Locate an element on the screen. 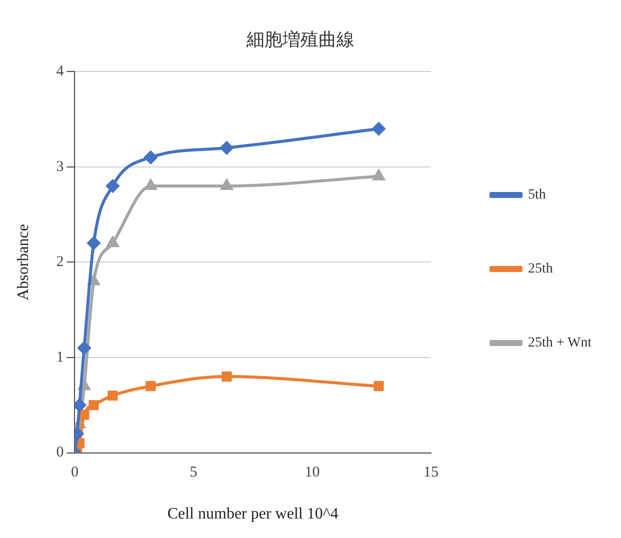 Image resolution: width=621 pixels, height=538 pixels. x-axis-title: Cell number per well 10^4 is located at coordinates (252, 514).